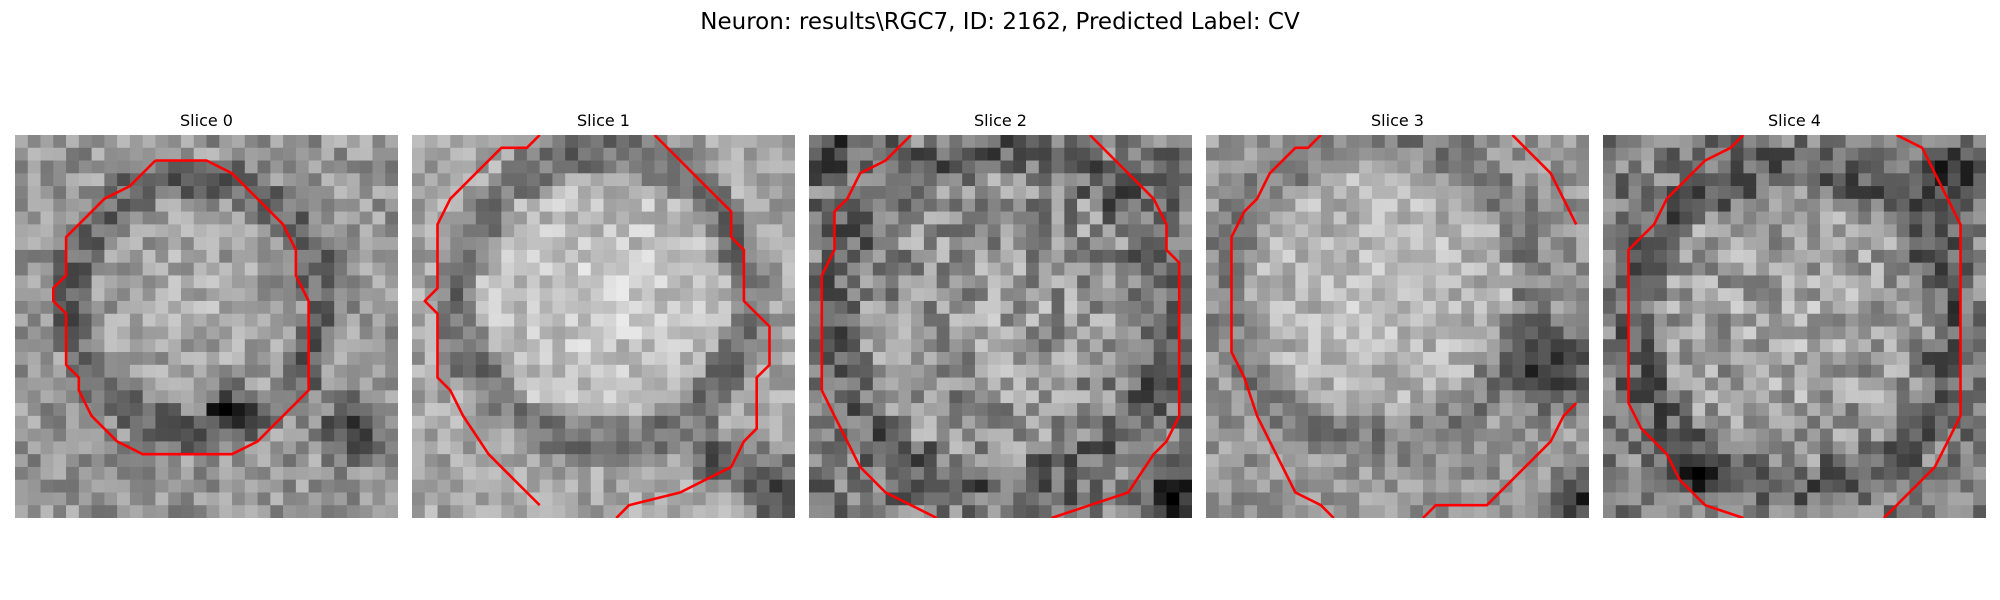 Image resolution: width=2000 pixels, height=600 pixels. I want to click on slice-panel-4: Slice 4, so click(1794, 314).